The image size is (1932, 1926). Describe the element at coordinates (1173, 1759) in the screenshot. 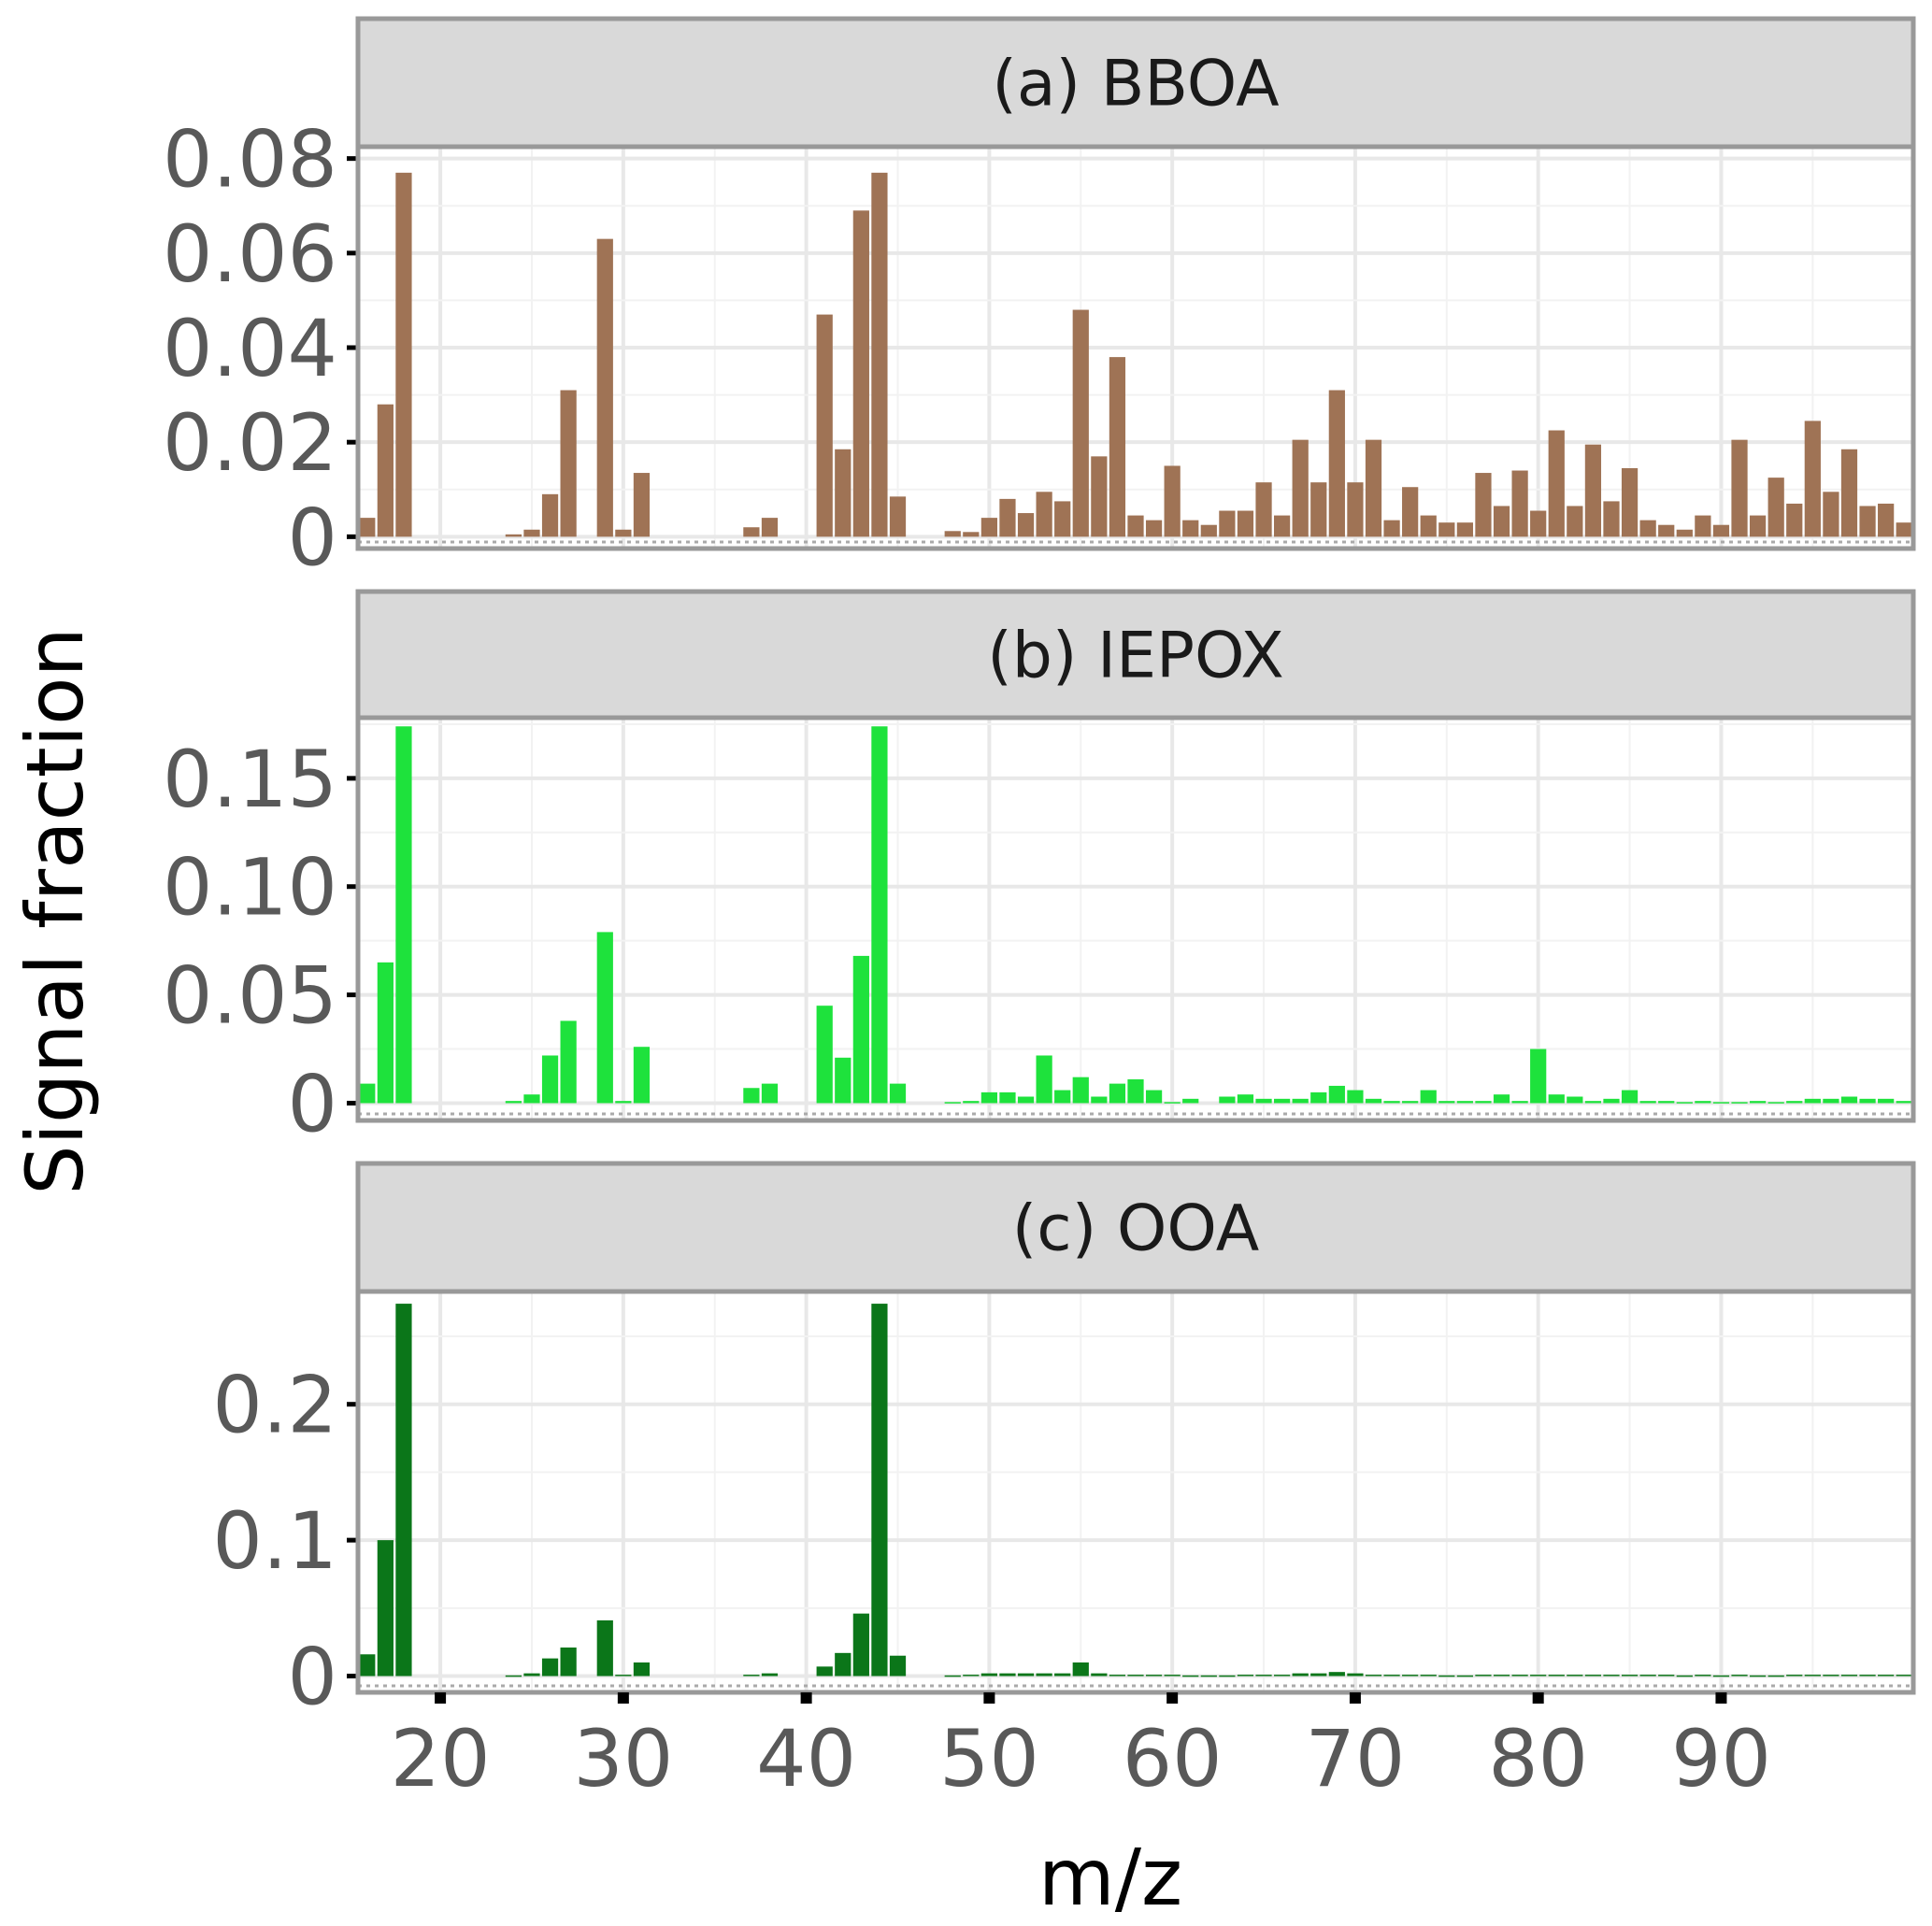

I see `x-tick-label: 60` at that location.